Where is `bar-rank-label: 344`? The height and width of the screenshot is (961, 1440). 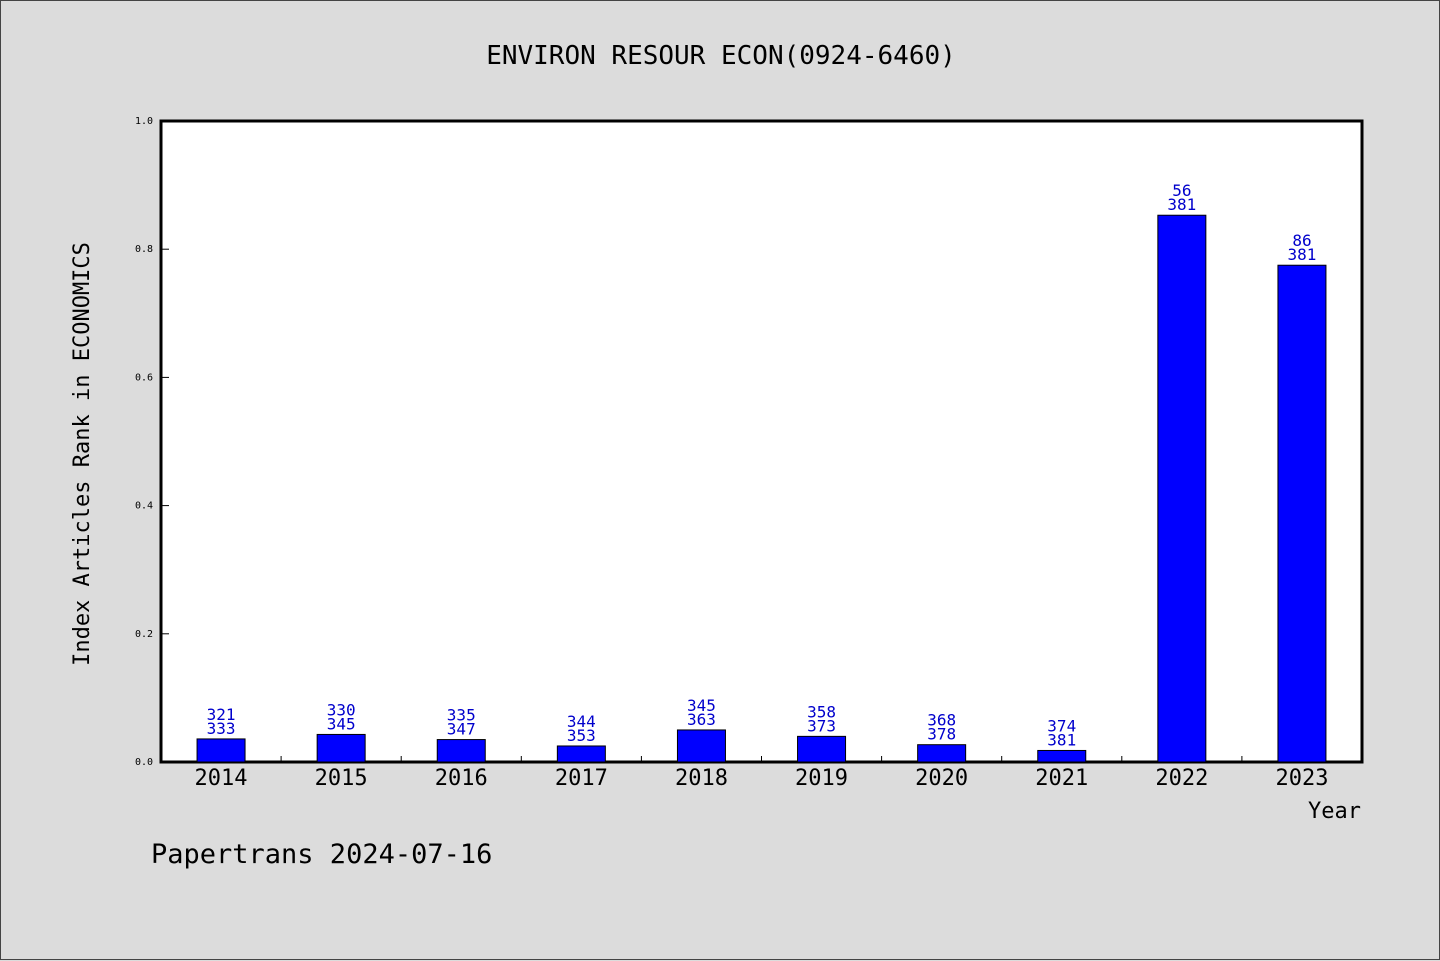 bar-rank-label: 344 is located at coordinates (581, 721).